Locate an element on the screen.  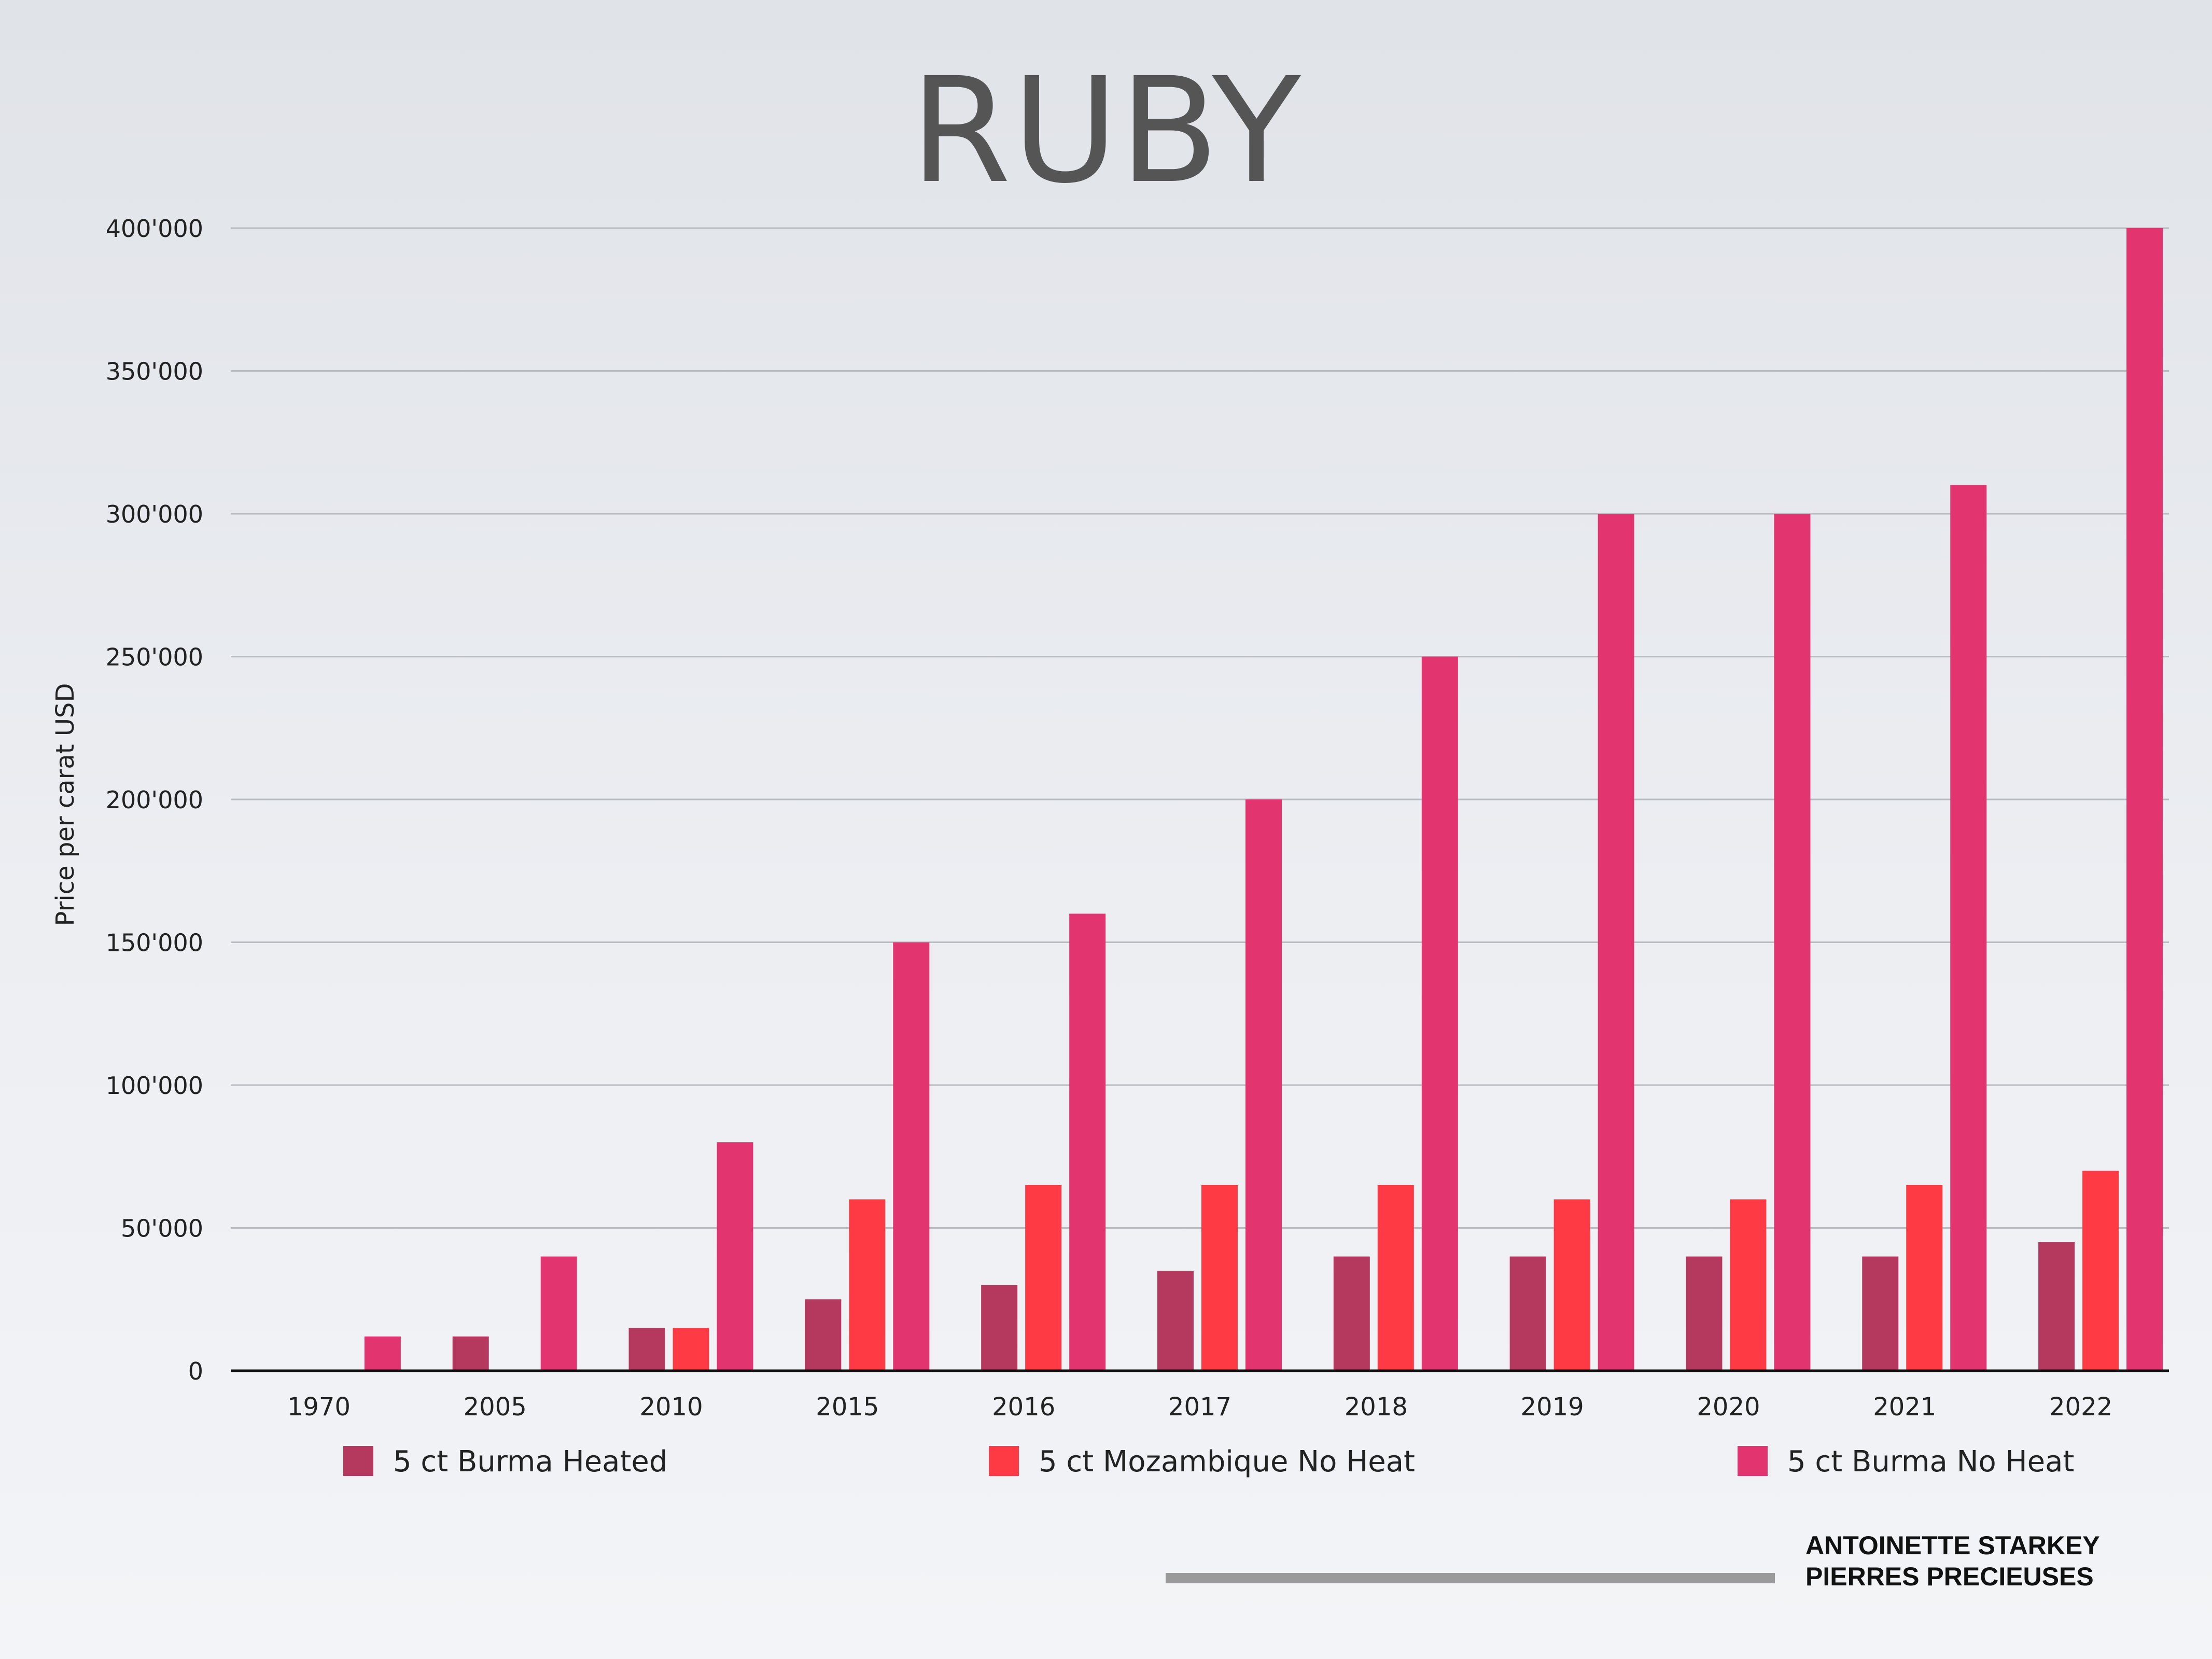
bar-5-ct-mozambique-no-heat-2022 is located at coordinates (2100, 1271).